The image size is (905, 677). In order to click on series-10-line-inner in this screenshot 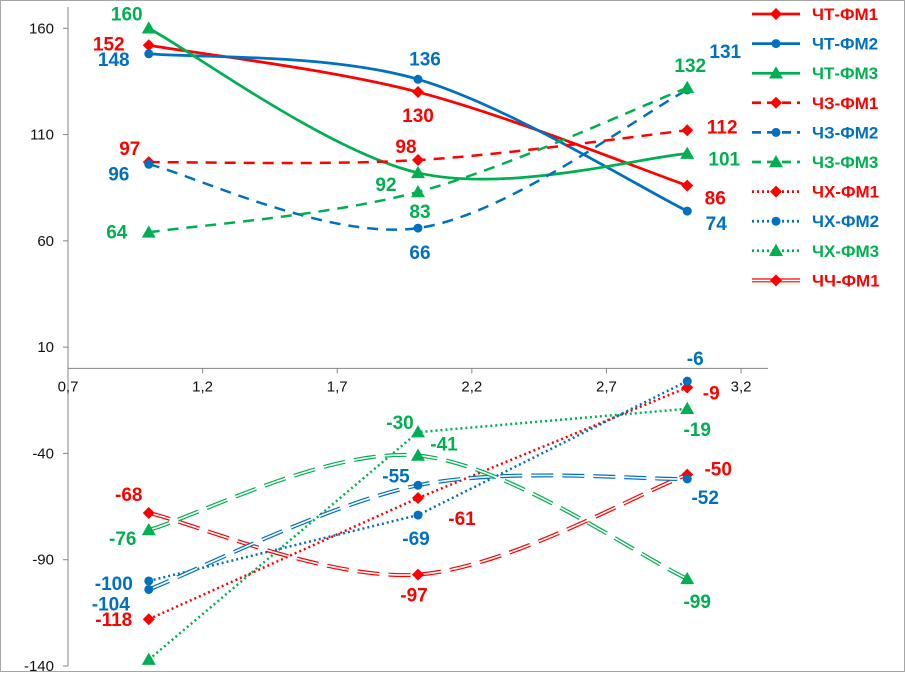, I will do `click(418, 524)`.